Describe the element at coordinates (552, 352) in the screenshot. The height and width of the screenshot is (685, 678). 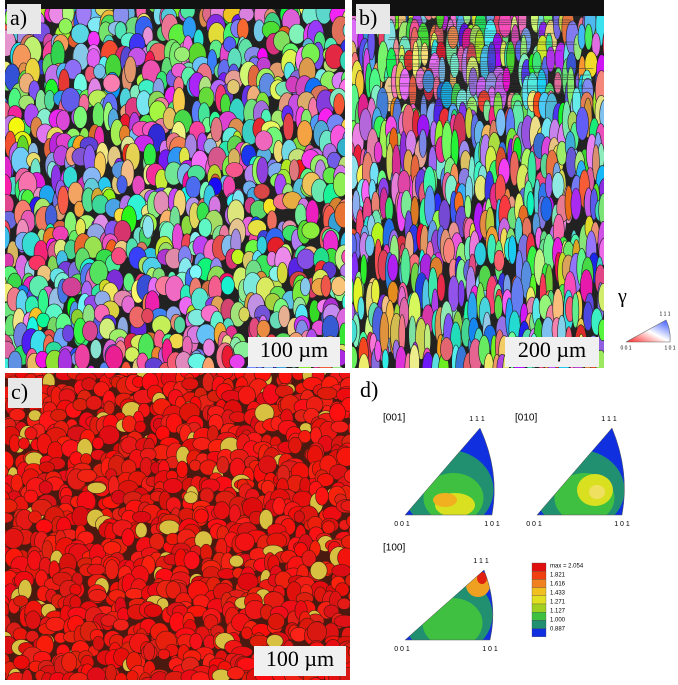
I see `scale-box` at that location.